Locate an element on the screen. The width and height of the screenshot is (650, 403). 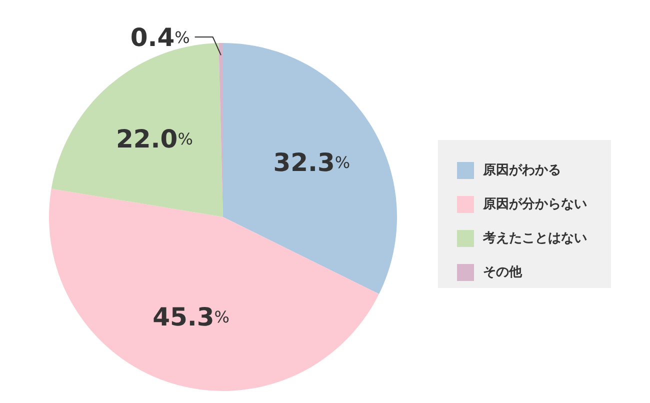
legend-label: その他 is located at coordinates (502, 272).